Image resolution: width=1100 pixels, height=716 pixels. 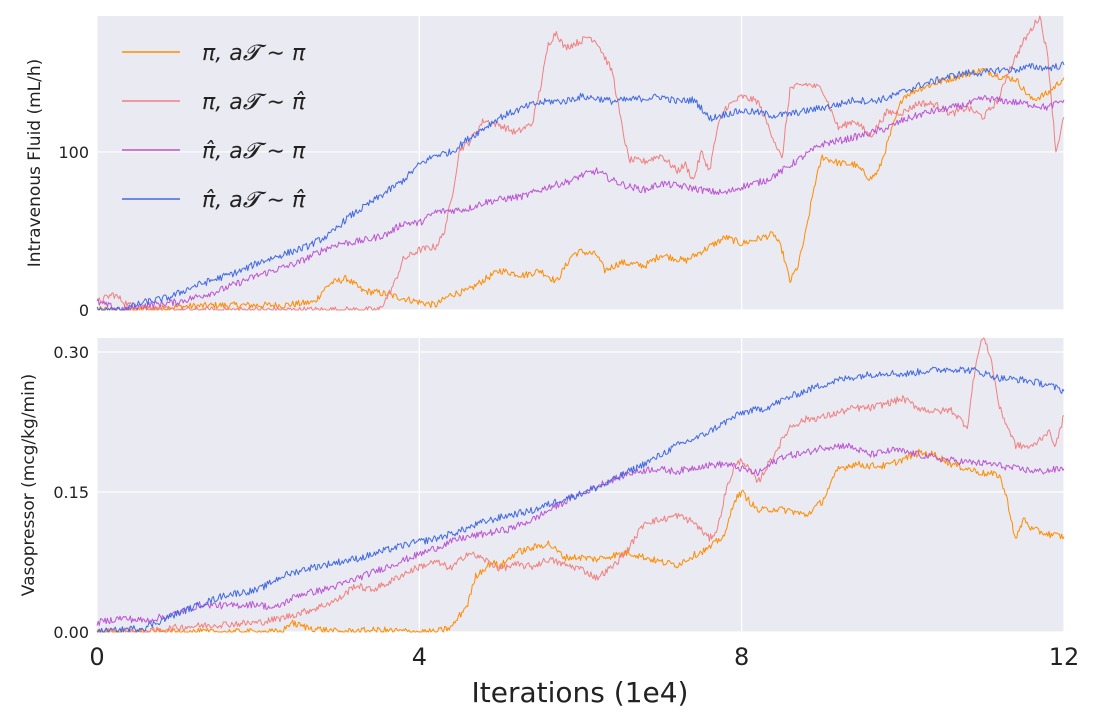 I want to click on legend-label-pihat_pihat: π̂, a𝓣 ∼ π̂, so click(x=254, y=200).